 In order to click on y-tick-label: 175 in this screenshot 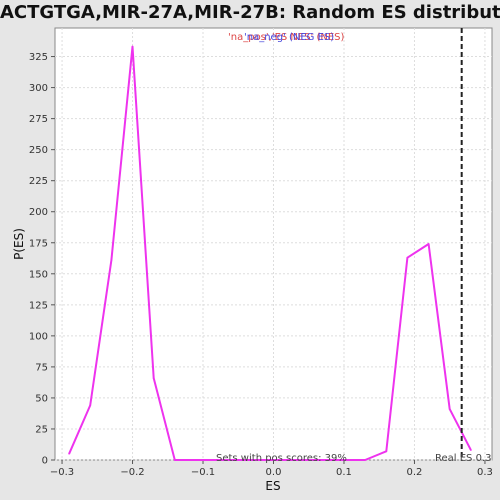, I will do `click(38, 243)`.